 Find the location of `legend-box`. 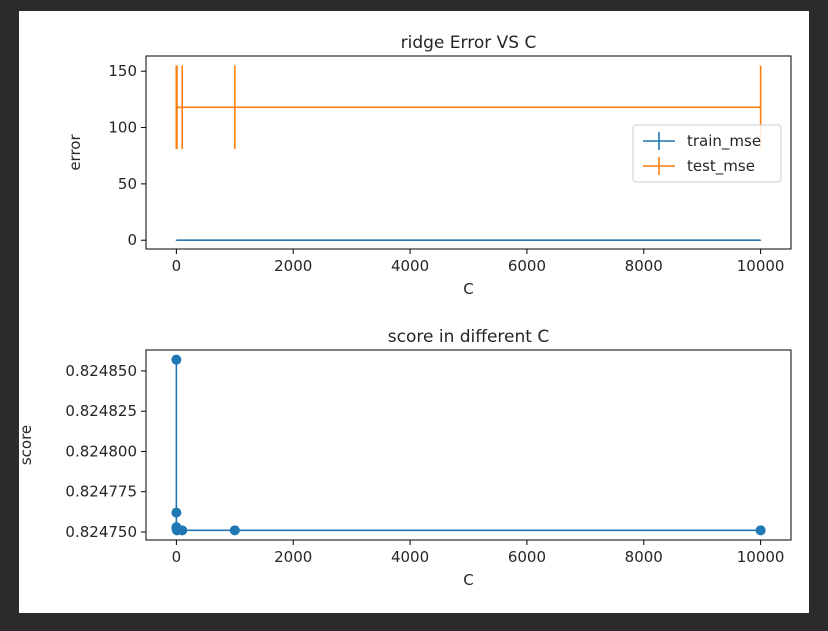

legend-box is located at coordinates (707, 153).